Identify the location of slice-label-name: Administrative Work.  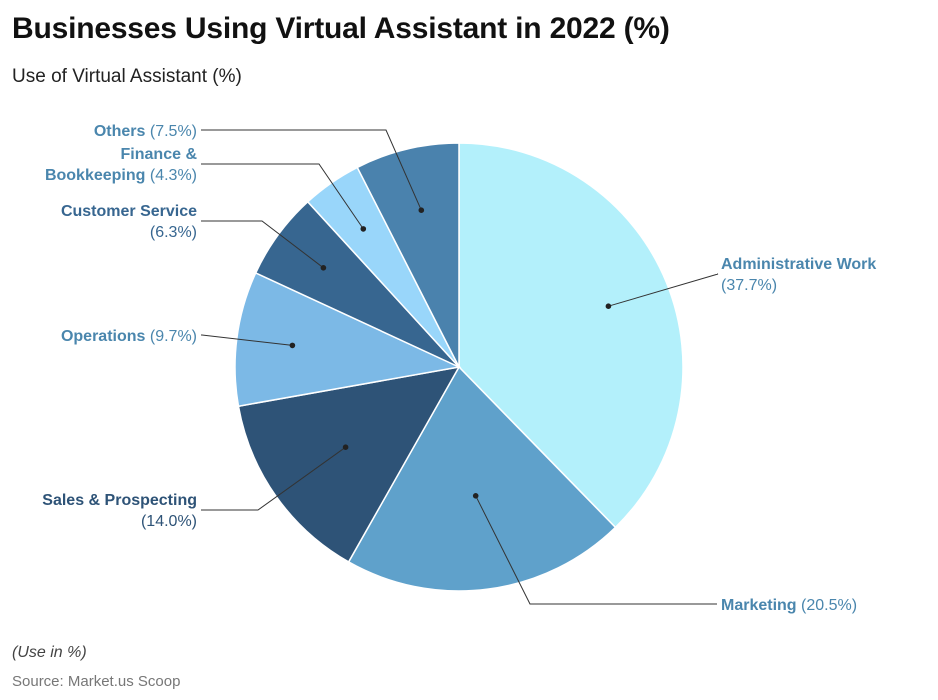
(798, 264).